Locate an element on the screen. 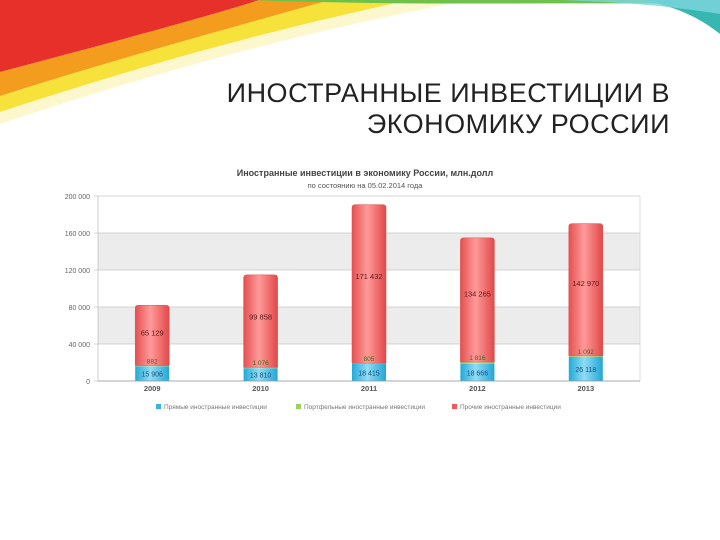 The height and width of the screenshot is (540, 720). data-label: 1 076 is located at coordinates (260, 363).